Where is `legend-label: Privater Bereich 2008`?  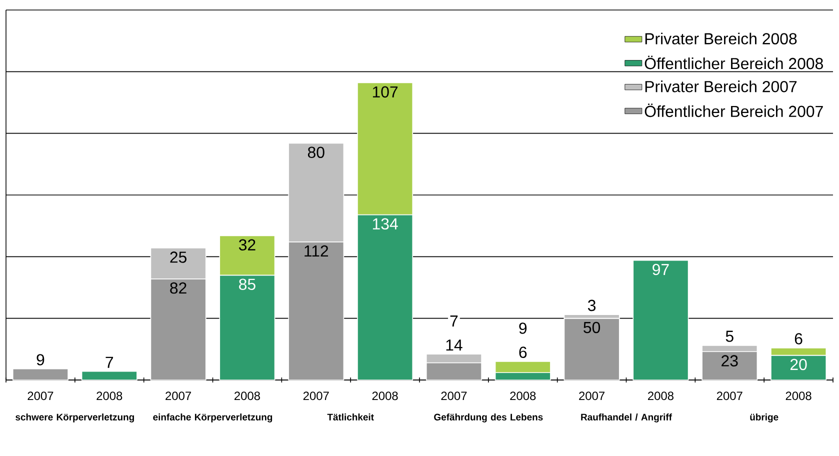
legend-label: Privater Bereich 2008 is located at coordinates (721, 38).